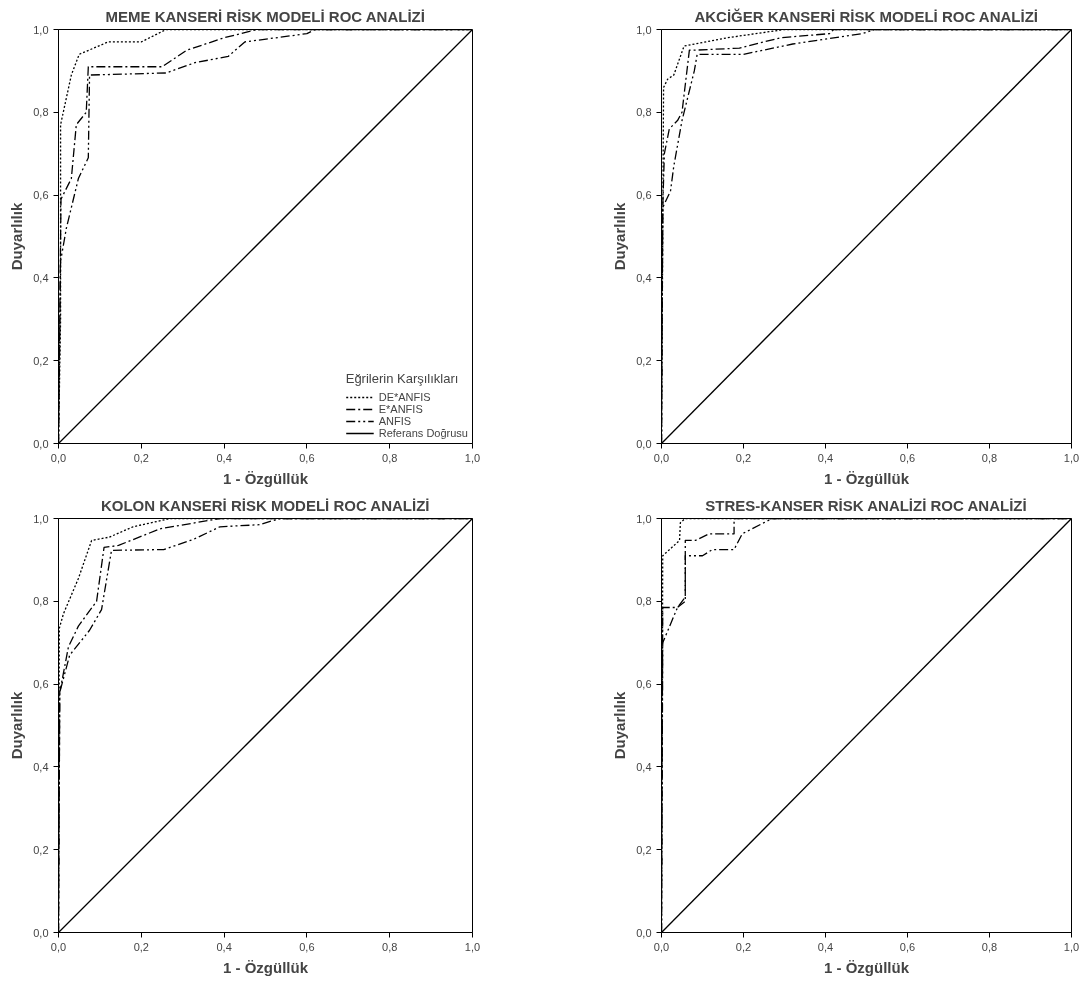 The height and width of the screenshot is (999, 1085). Describe the element at coordinates (866, 505) in the screenshot. I see `chart-title: STRES-KANSER RİSK ANALİZİ ROC ANALİZİ` at that location.